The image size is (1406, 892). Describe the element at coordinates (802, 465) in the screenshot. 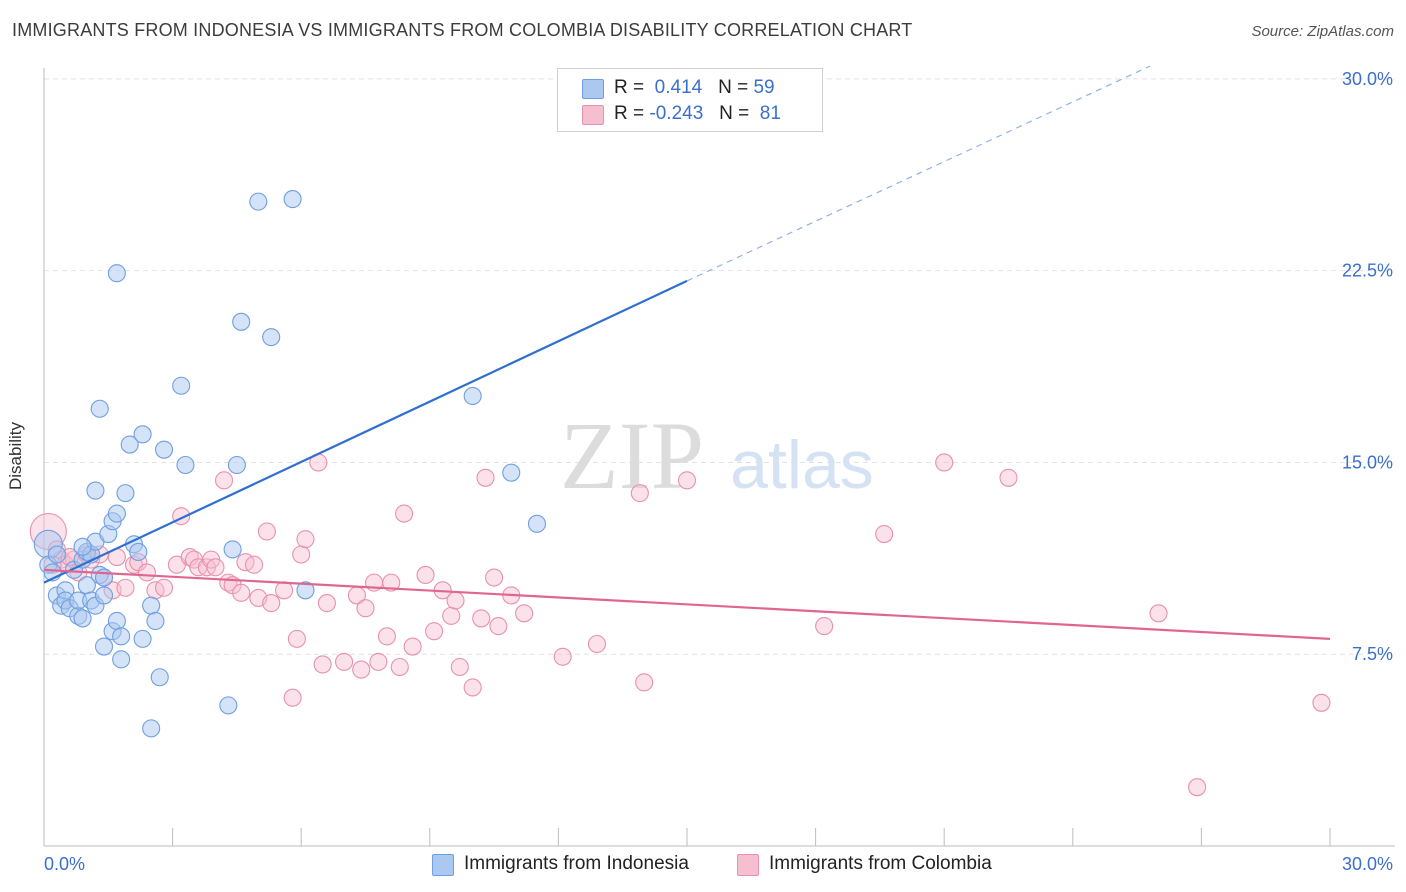

I see `watermark-atlas: atlas` at that location.